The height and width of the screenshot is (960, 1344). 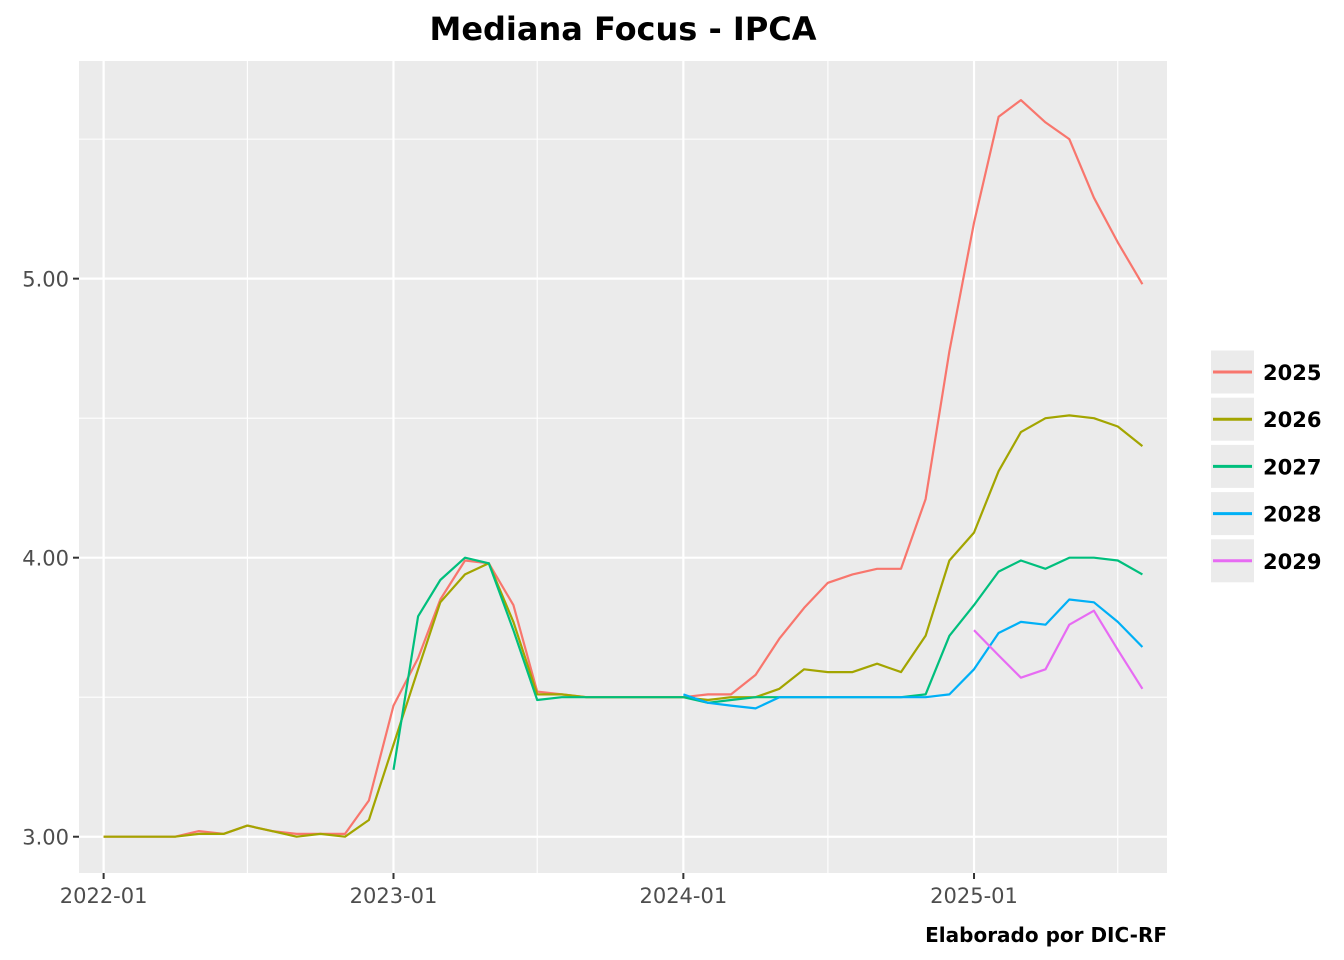 I want to click on y-axis: 3.00 4.00 5.00, so click(x=50, y=559).